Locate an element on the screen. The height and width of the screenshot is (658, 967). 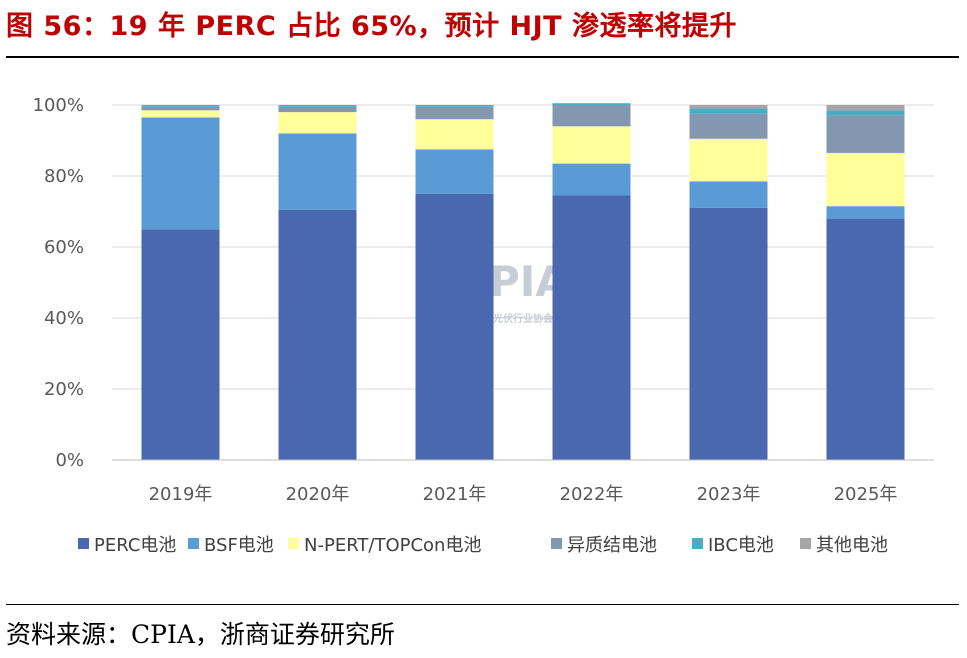
x-tick-label: 2023年 is located at coordinates (729, 494).